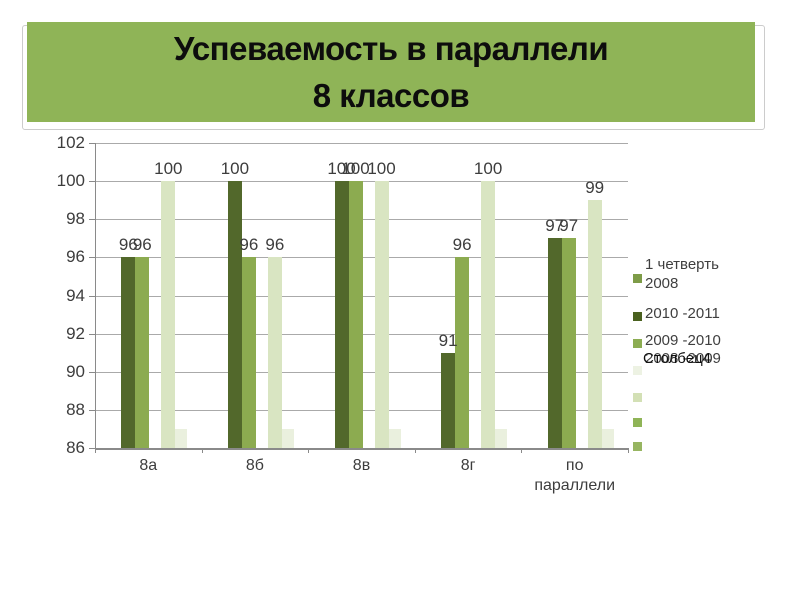 This screenshot has width=800, height=600. What do you see at coordinates (95, 295) in the screenshot?
I see `y-axis-line` at bounding box center [95, 295].